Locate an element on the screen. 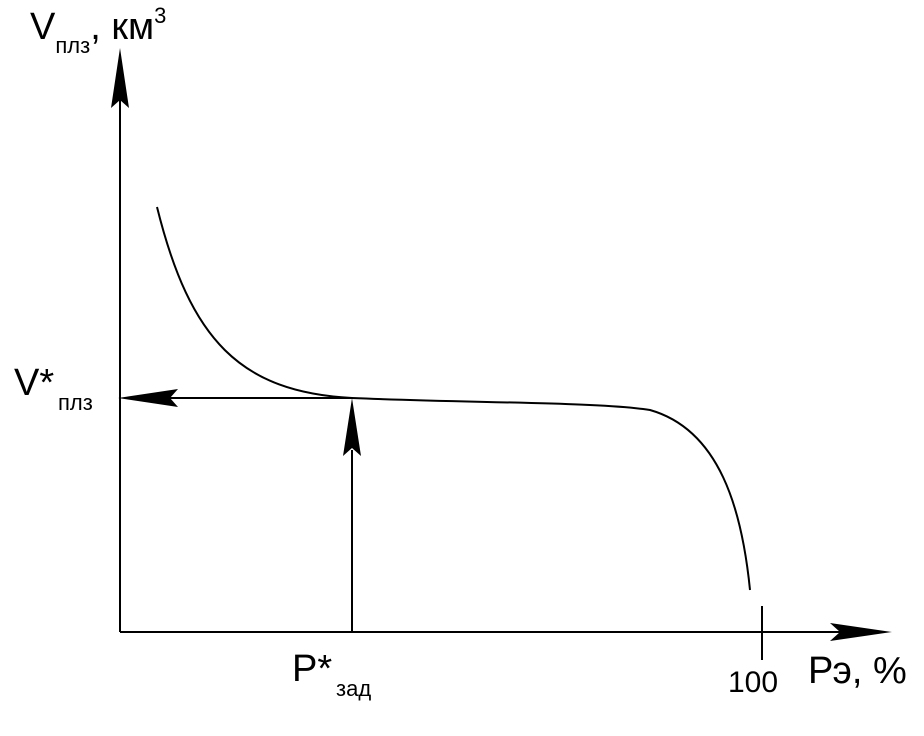 This screenshot has height=736, width=924. y-axis-arrowhead is located at coordinates (120, 78).